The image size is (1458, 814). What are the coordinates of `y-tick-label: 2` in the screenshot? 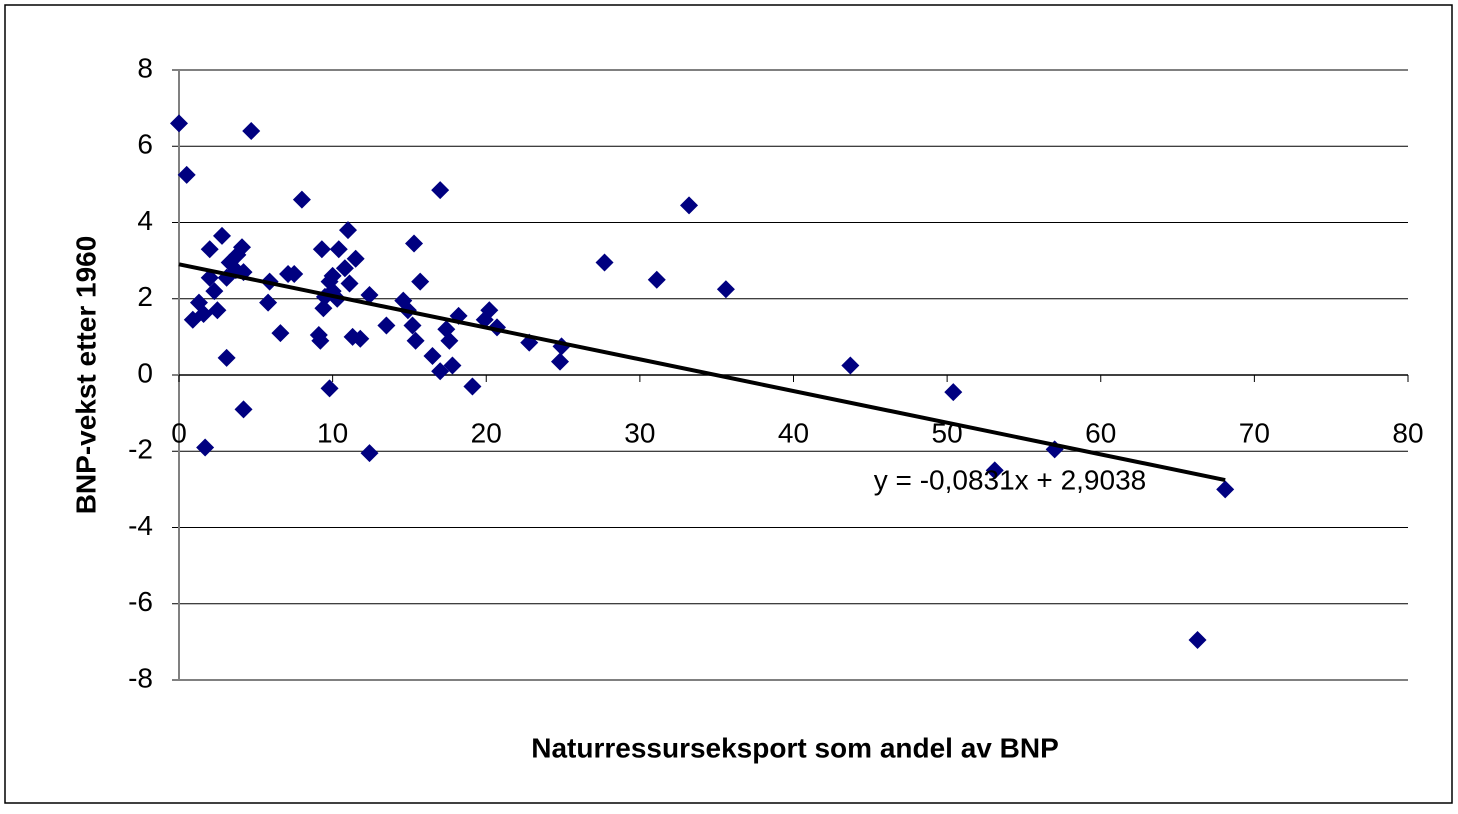 It's located at (145, 296).